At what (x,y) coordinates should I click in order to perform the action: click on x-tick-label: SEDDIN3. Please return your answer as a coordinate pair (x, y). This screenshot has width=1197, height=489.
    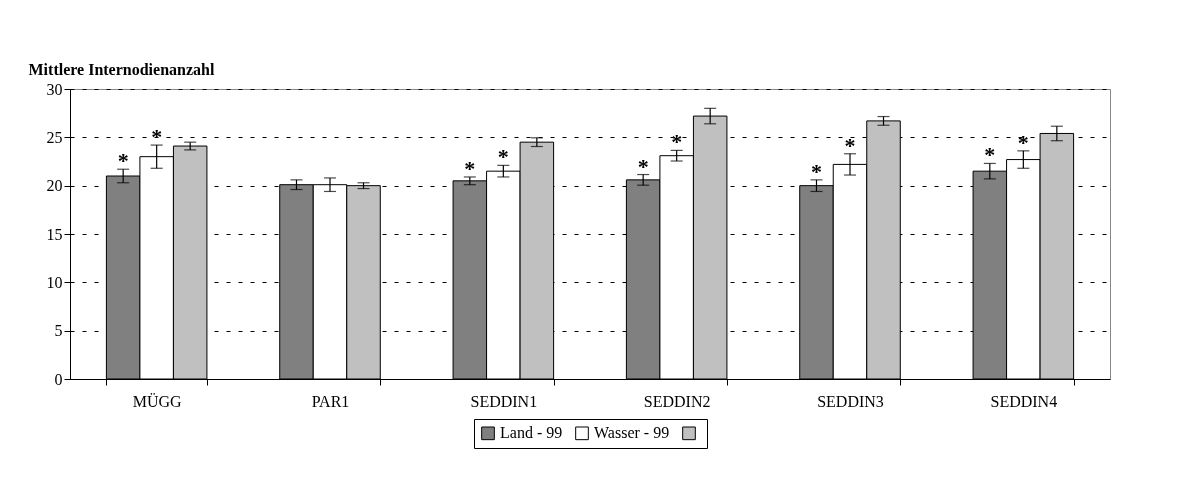
    Looking at the image, I should click on (850, 401).